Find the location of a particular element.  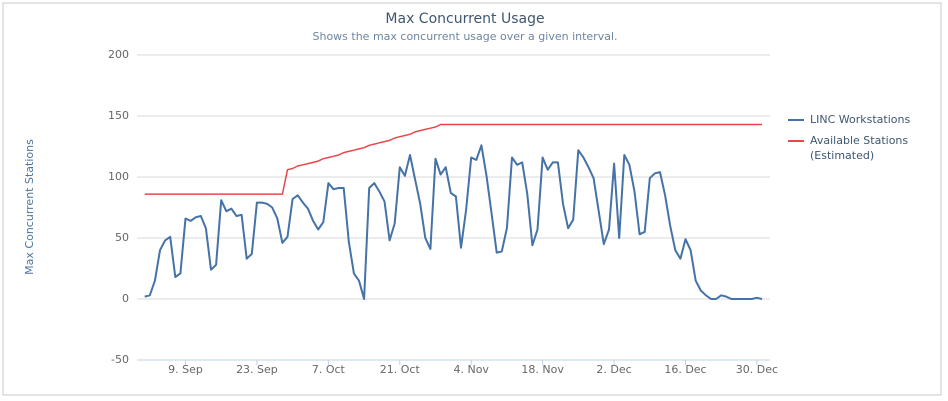

y-tick-label: 100 is located at coordinates (118, 176).